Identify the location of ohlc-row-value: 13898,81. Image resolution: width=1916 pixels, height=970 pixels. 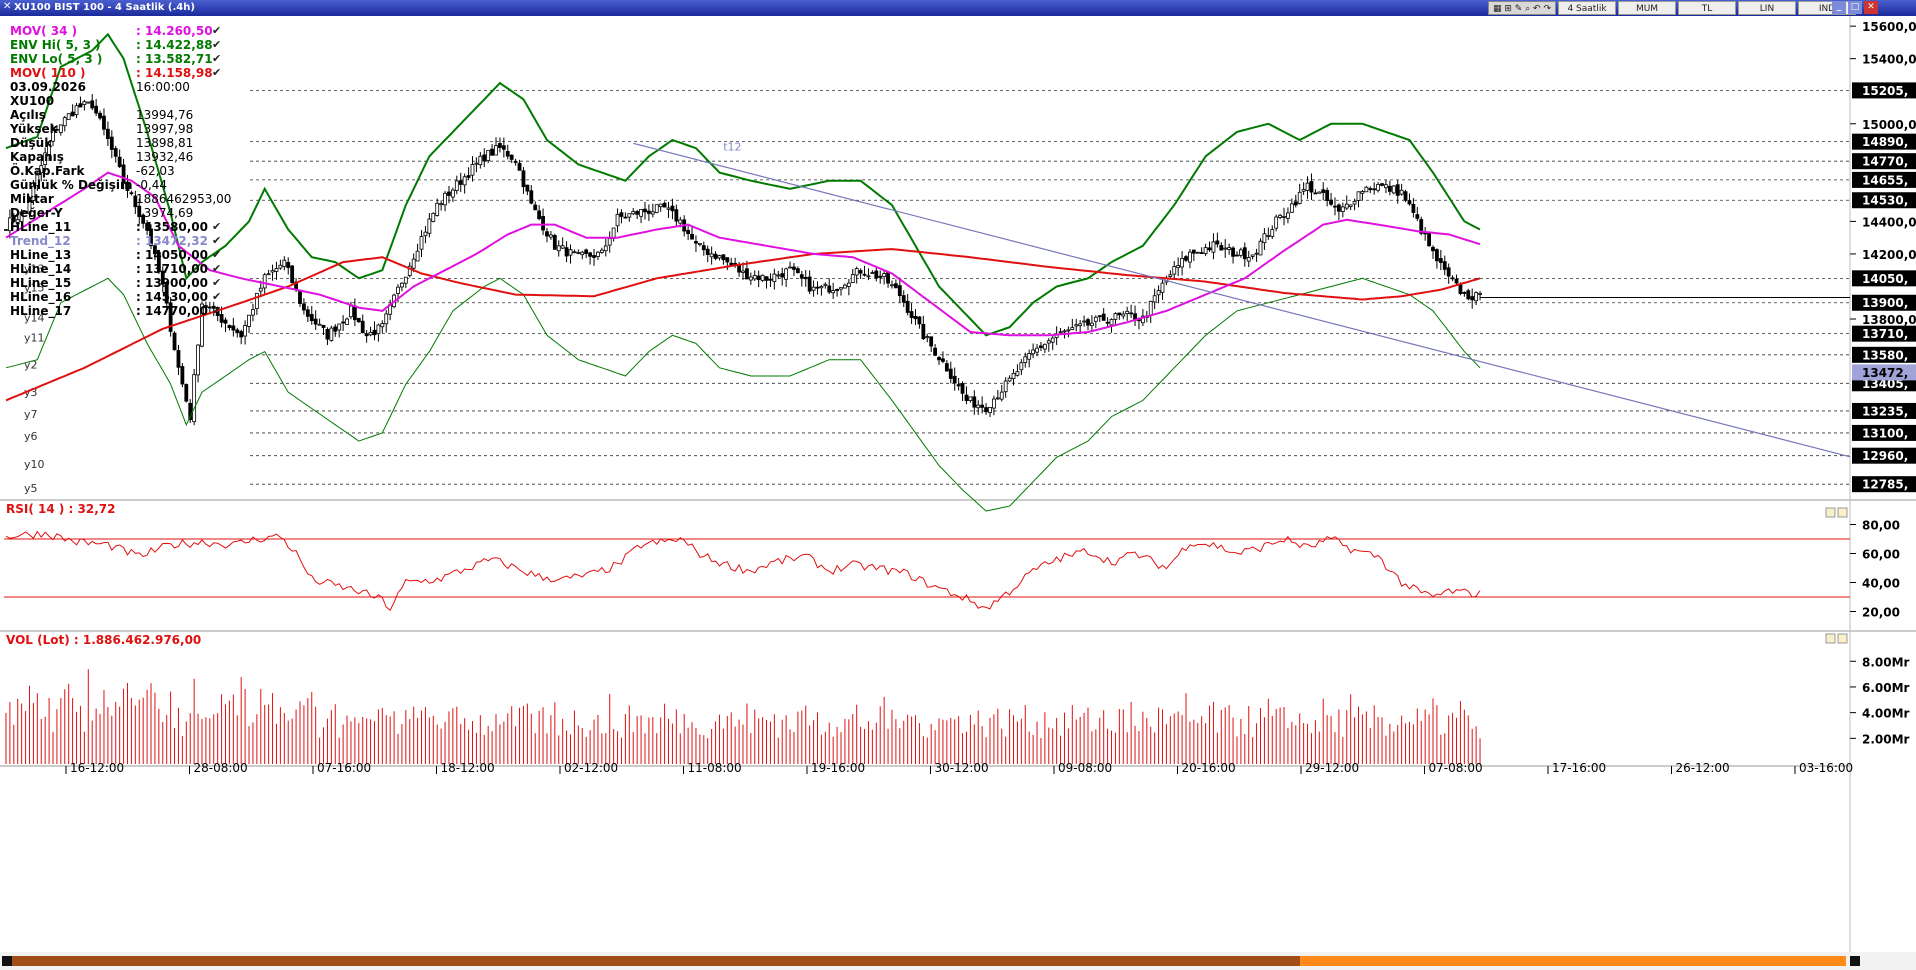
(165, 143).